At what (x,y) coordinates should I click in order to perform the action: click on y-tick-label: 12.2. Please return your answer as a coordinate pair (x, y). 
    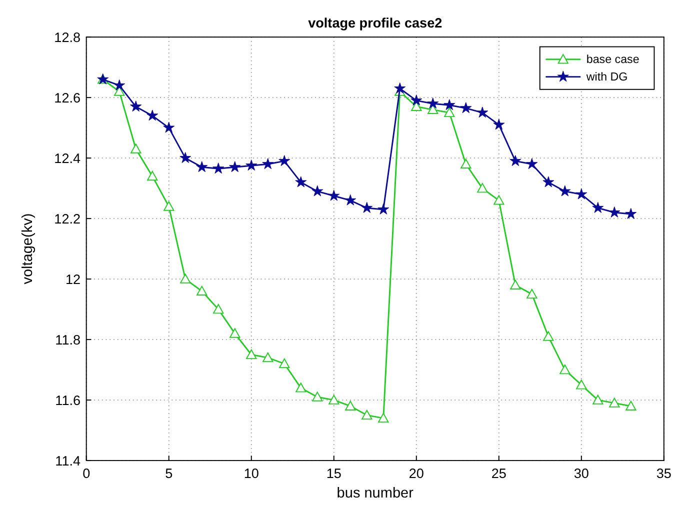
    Looking at the image, I should click on (67, 218).